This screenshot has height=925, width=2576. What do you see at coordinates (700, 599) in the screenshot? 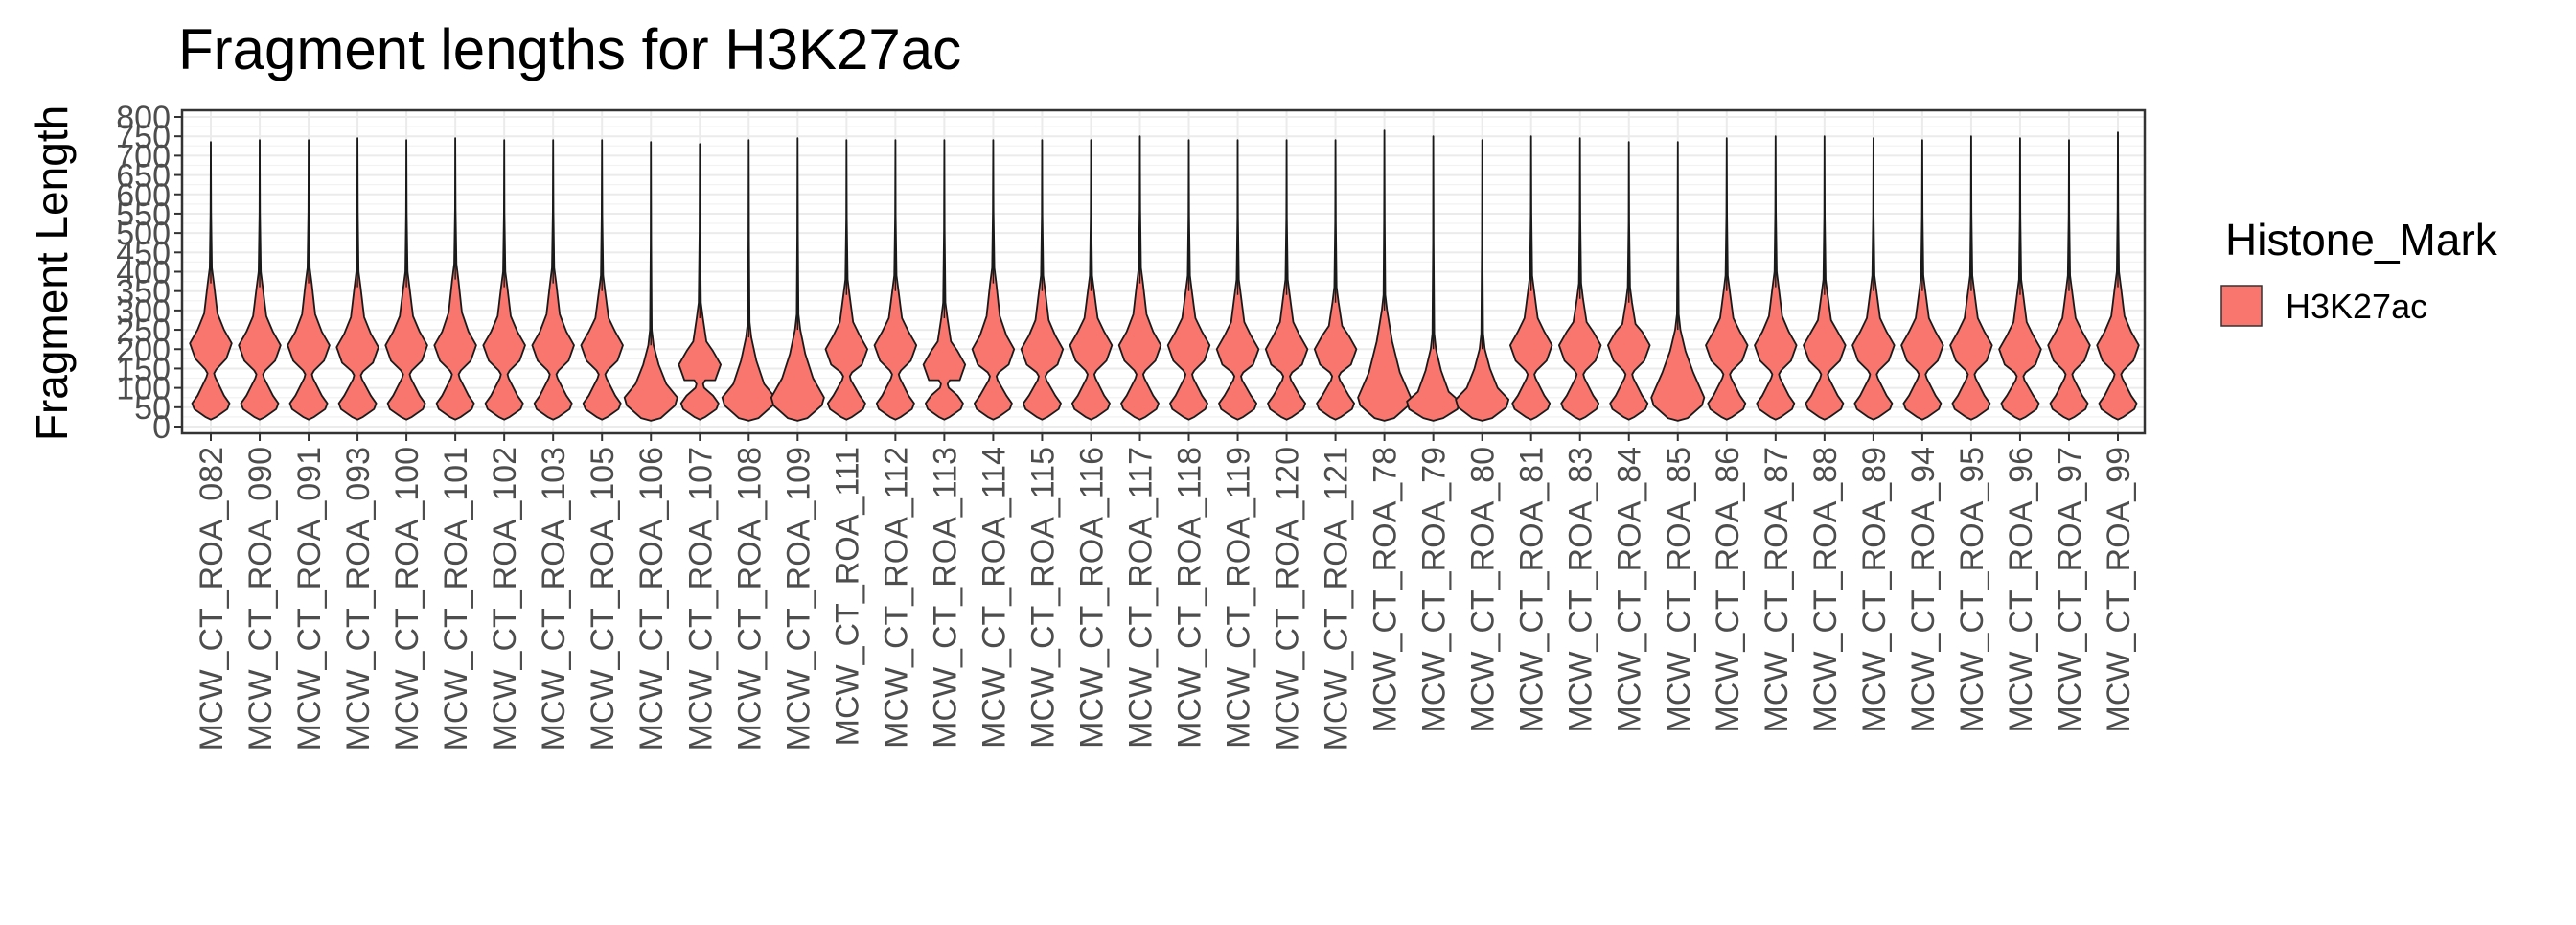
I see `x-tick-label: MCW_CT_ROA_107` at bounding box center [700, 599].